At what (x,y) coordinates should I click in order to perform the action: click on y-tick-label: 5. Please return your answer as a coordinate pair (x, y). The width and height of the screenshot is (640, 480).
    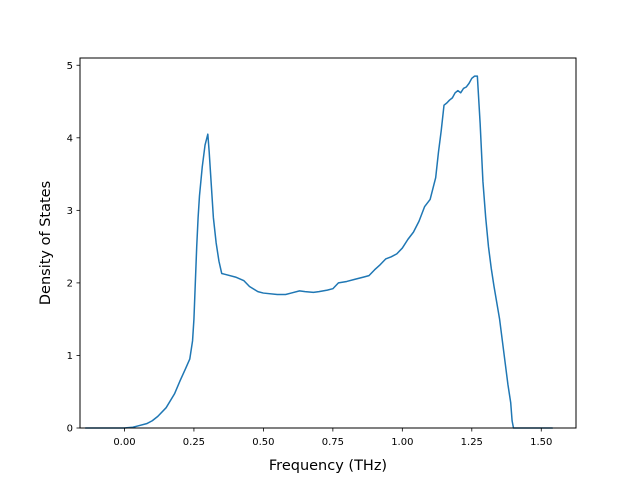
    Looking at the image, I should click on (70, 66).